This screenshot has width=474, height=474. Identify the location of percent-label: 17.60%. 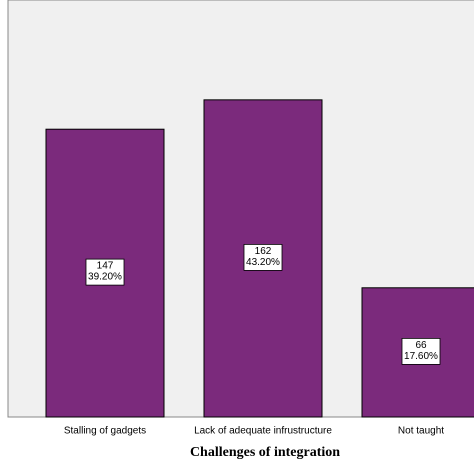
(421, 356).